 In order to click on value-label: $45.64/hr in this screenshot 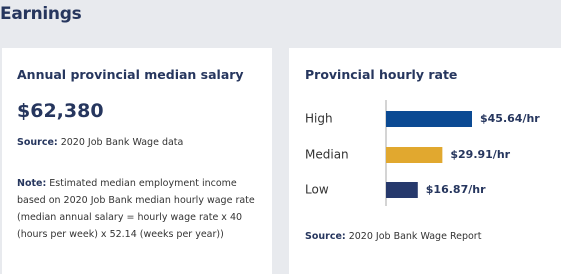, I will do `click(510, 118)`.